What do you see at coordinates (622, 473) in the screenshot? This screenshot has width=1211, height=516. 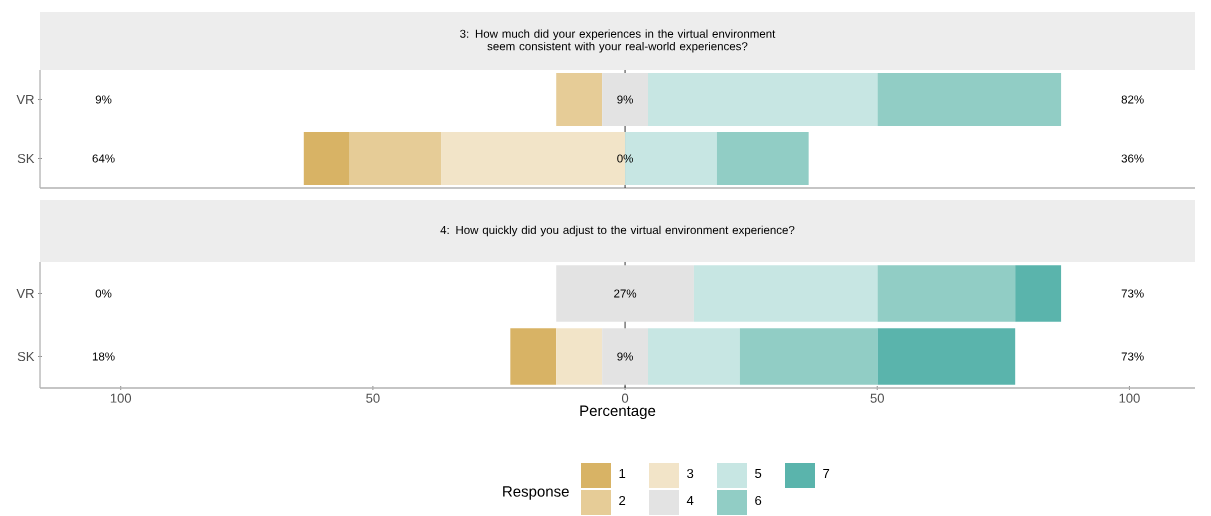 I see `legend-label: 1` at bounding box center [622, 473].